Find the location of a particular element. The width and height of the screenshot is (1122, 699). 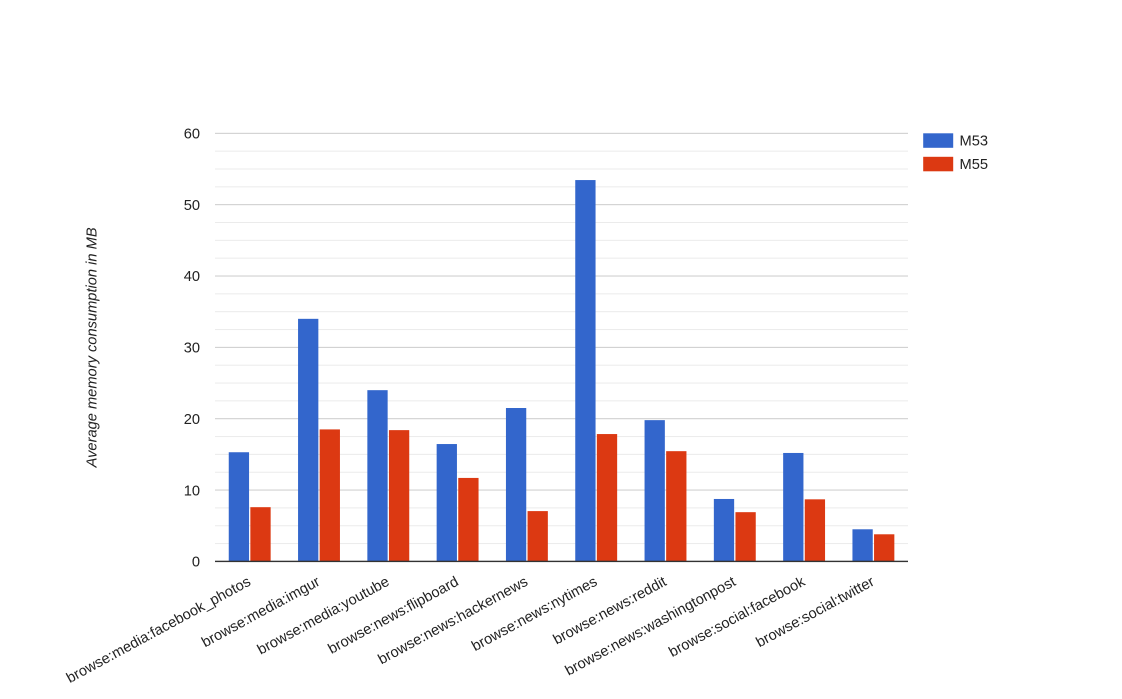

svg-text: 20 is located at coordinates (192, 420).